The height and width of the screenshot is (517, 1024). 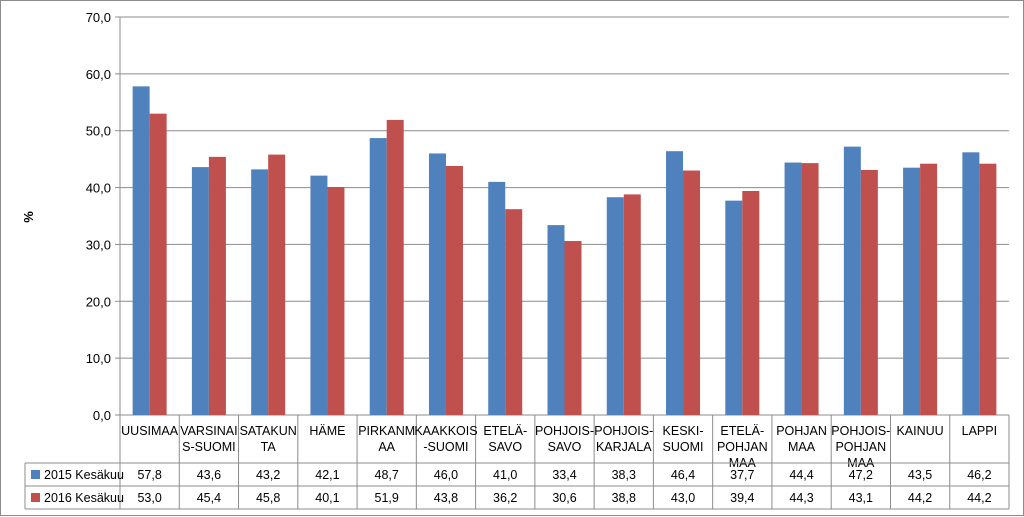 What do you see at coordinates (84, 498) in the screenshot?
I see `legend-label: 2016 Kesäkuu` at bounding box center [84, 498].